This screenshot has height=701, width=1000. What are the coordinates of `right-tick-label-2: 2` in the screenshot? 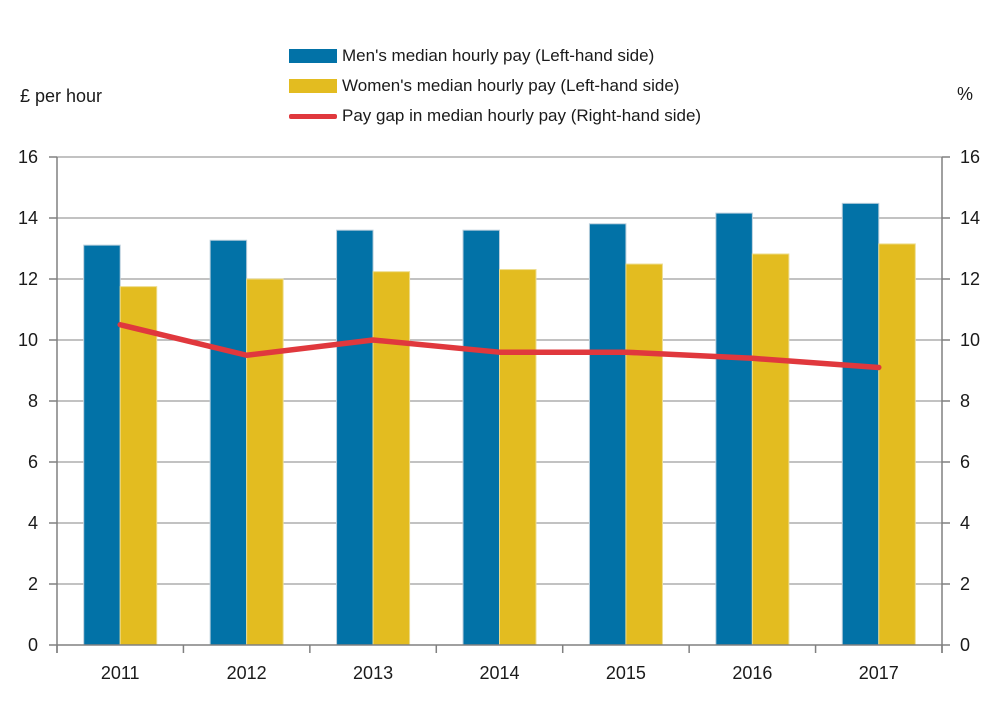 It's located at (965, 584).